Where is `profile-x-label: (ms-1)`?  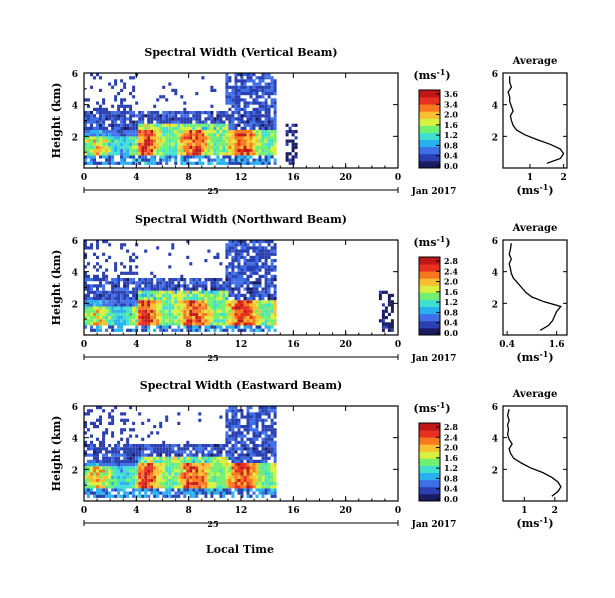 profile-x-label: (ms-1) is located at coordinates (534, 522).